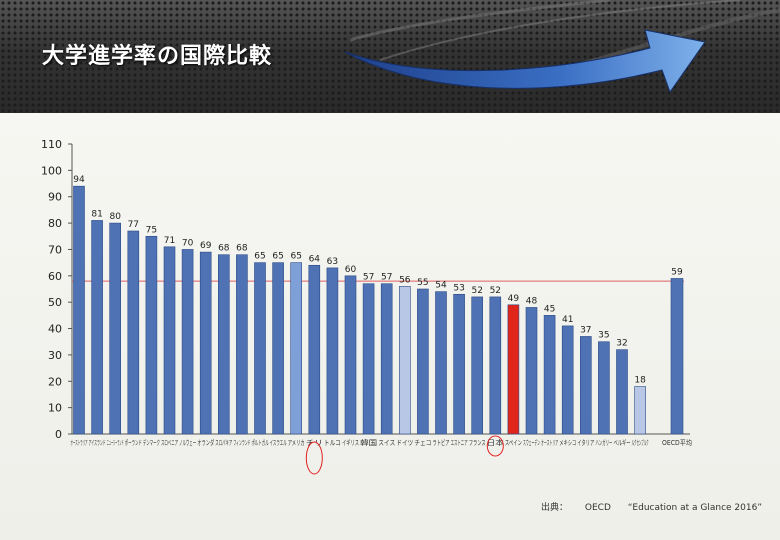  What do you see at coordinates (549, 309) in the screenshot?
I see `bar-value-label: 45` at bounding box center [549, 309].